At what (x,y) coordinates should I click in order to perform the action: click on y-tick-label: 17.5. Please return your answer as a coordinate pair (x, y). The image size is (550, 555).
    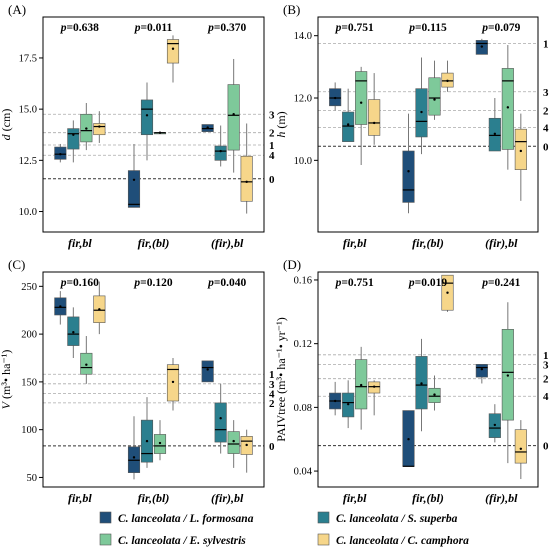
    Looking at the image, I should click on (28, 58).